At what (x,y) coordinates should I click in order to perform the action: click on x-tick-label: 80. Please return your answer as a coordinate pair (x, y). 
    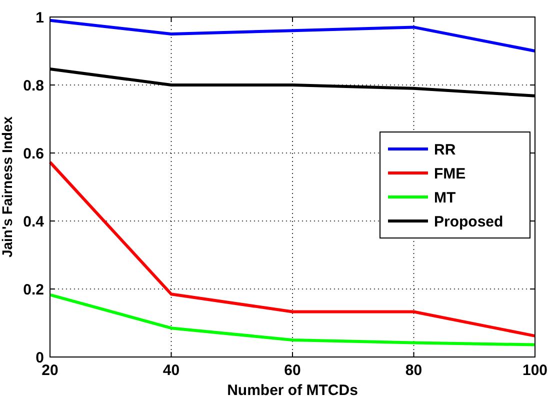
    Looking at the image, I should click on (413, 370).